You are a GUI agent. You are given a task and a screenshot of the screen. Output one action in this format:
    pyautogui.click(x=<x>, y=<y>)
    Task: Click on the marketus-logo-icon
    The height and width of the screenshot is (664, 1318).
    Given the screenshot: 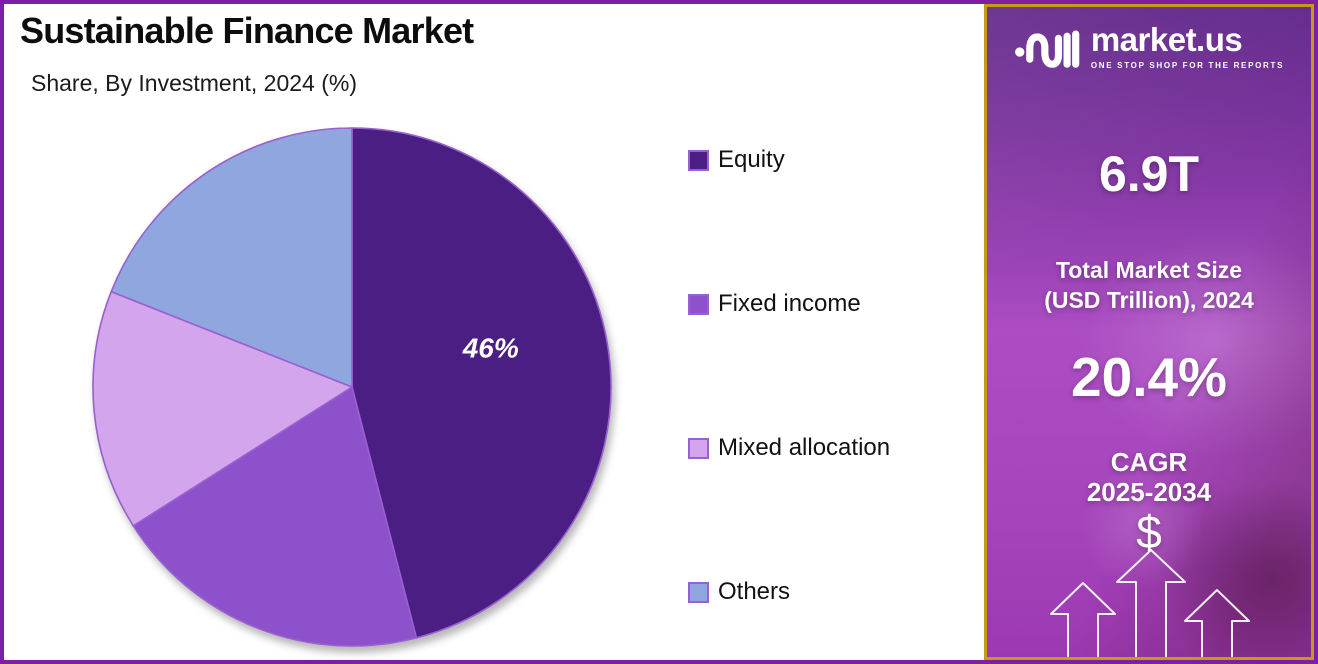 What is the action you would take?
    pyautogui.click(x=1047, y=48)
    